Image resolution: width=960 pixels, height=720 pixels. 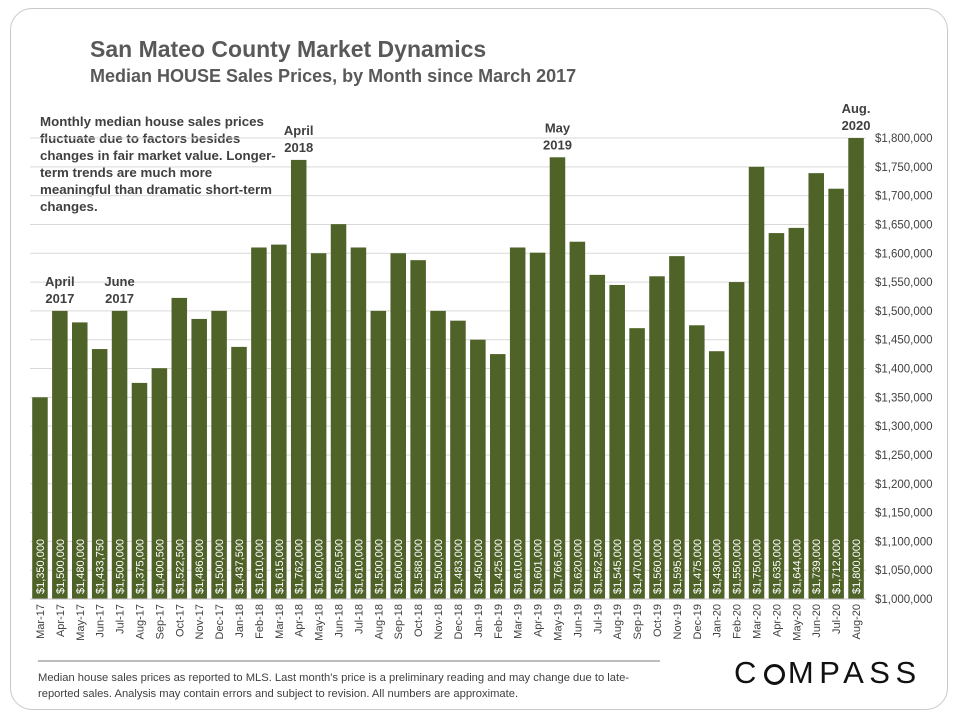 What do you see at coordinates (60, 281) in the screenshot?
I see `annotation-label: April` at bounding box center [60, 281].